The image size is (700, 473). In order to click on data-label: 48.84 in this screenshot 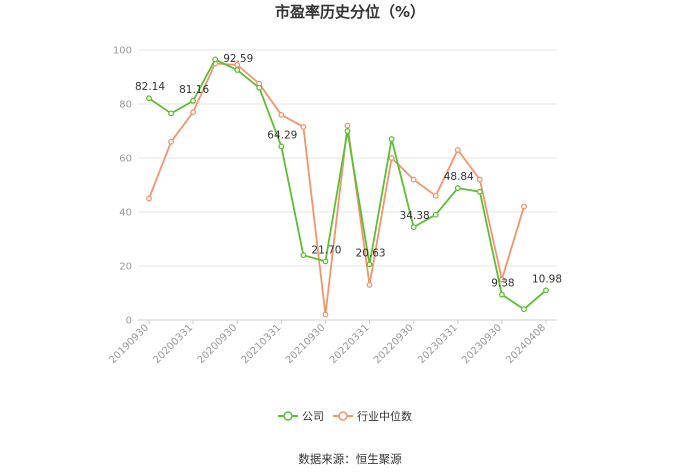, I will do `click(459, 177)`.